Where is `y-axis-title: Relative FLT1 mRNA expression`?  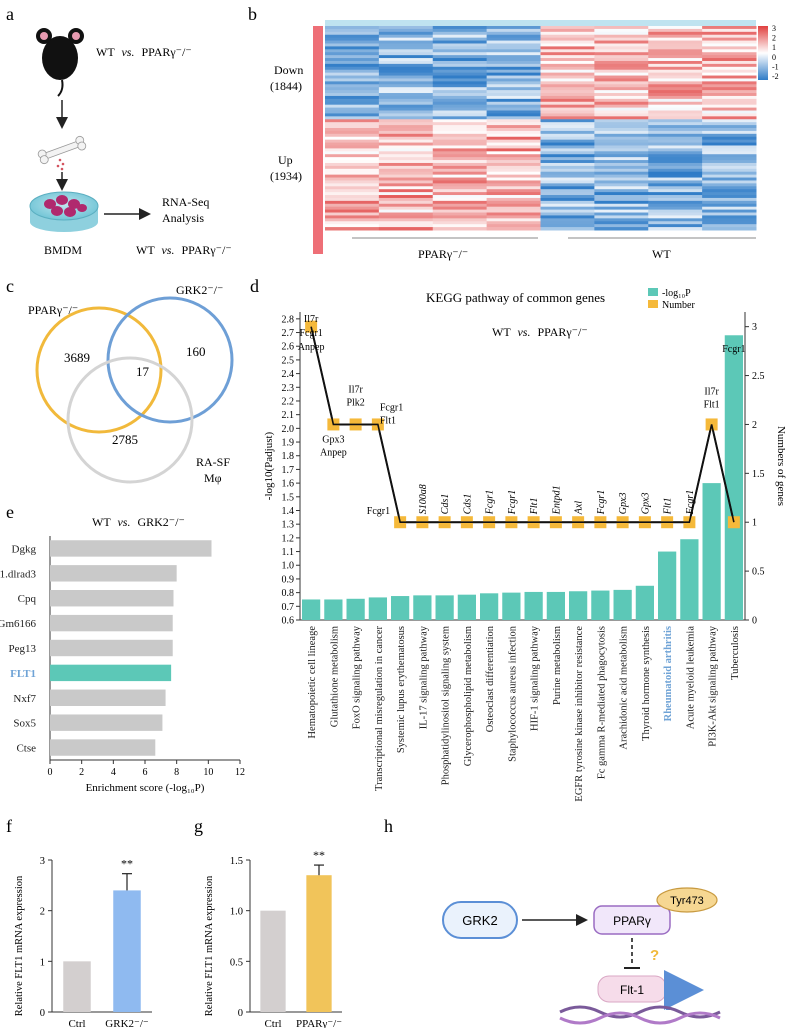 y-axis-title: Relative FLT1 mRNA expression is located at coordinates (209, 945).